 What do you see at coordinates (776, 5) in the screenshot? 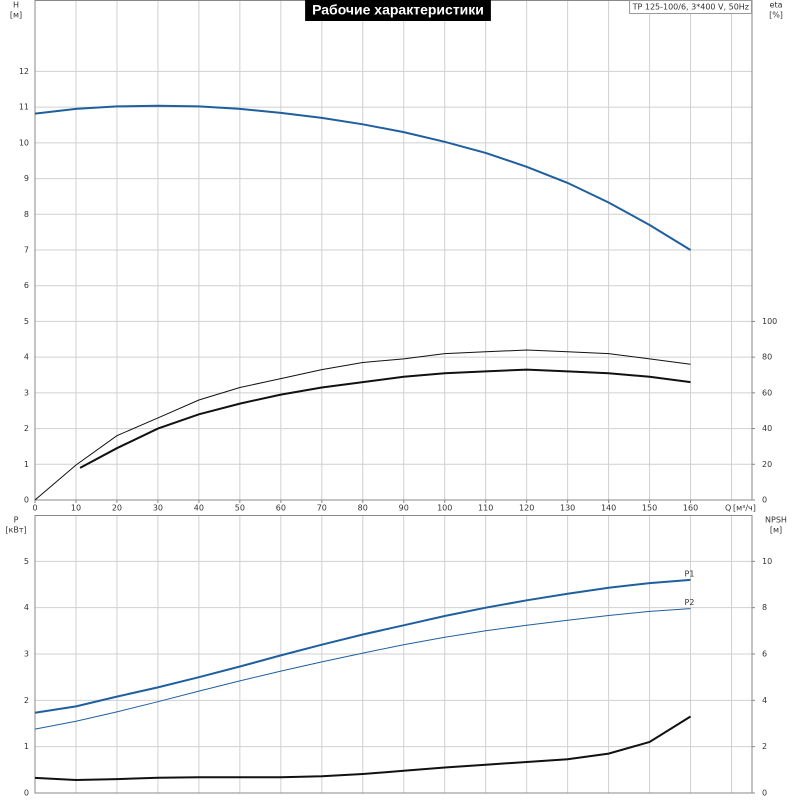
I see `y2-axis-label: eta` at bounding box center [776, 5].